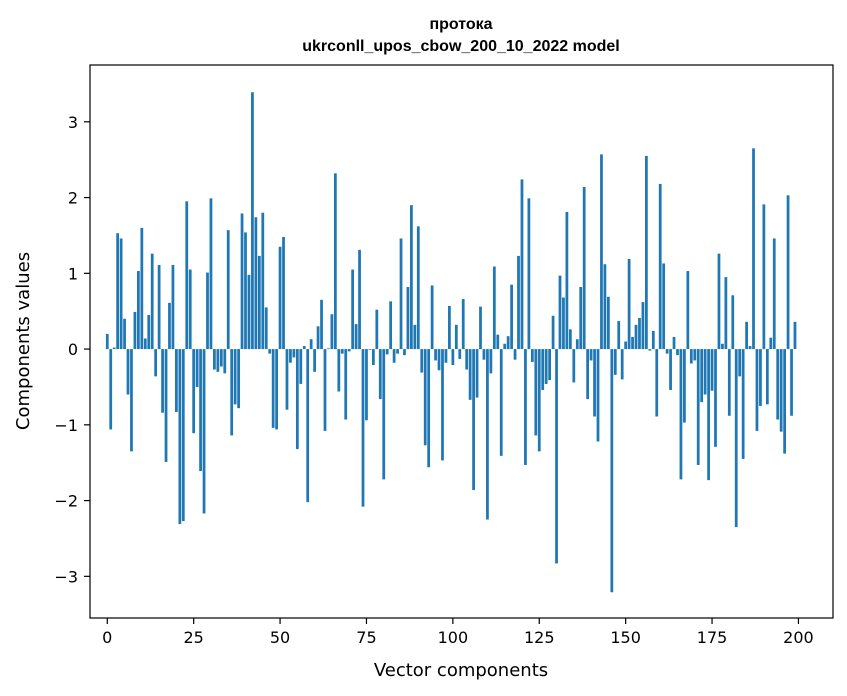 The image size is (847, 696). What do you see at coordinates (461, 670) in the screenshot?
I see `x-axis-label: Vector components` at bounding box center [461, 670].